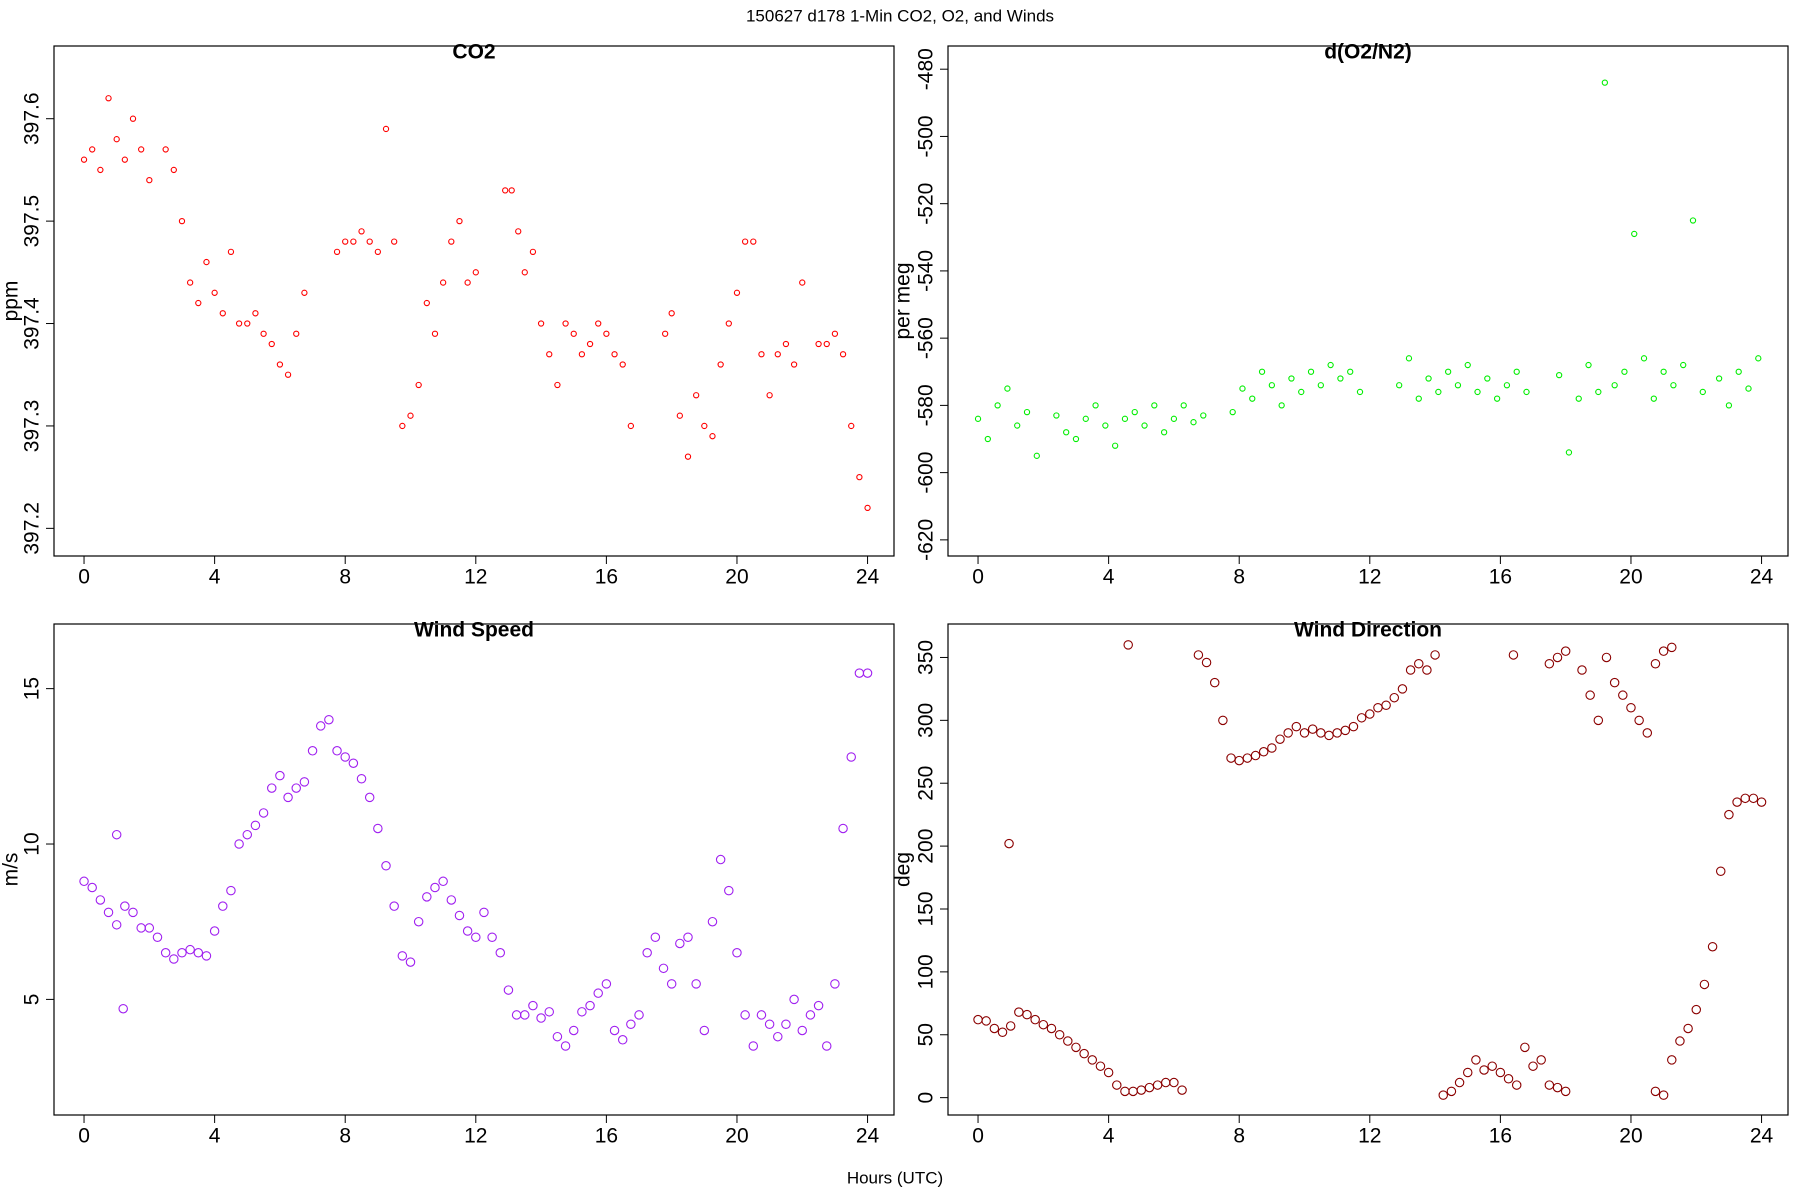 The height and width of the screenshot is (1200, 1800). I want to click on x-tick-label: 24, so click(1762, 1136).